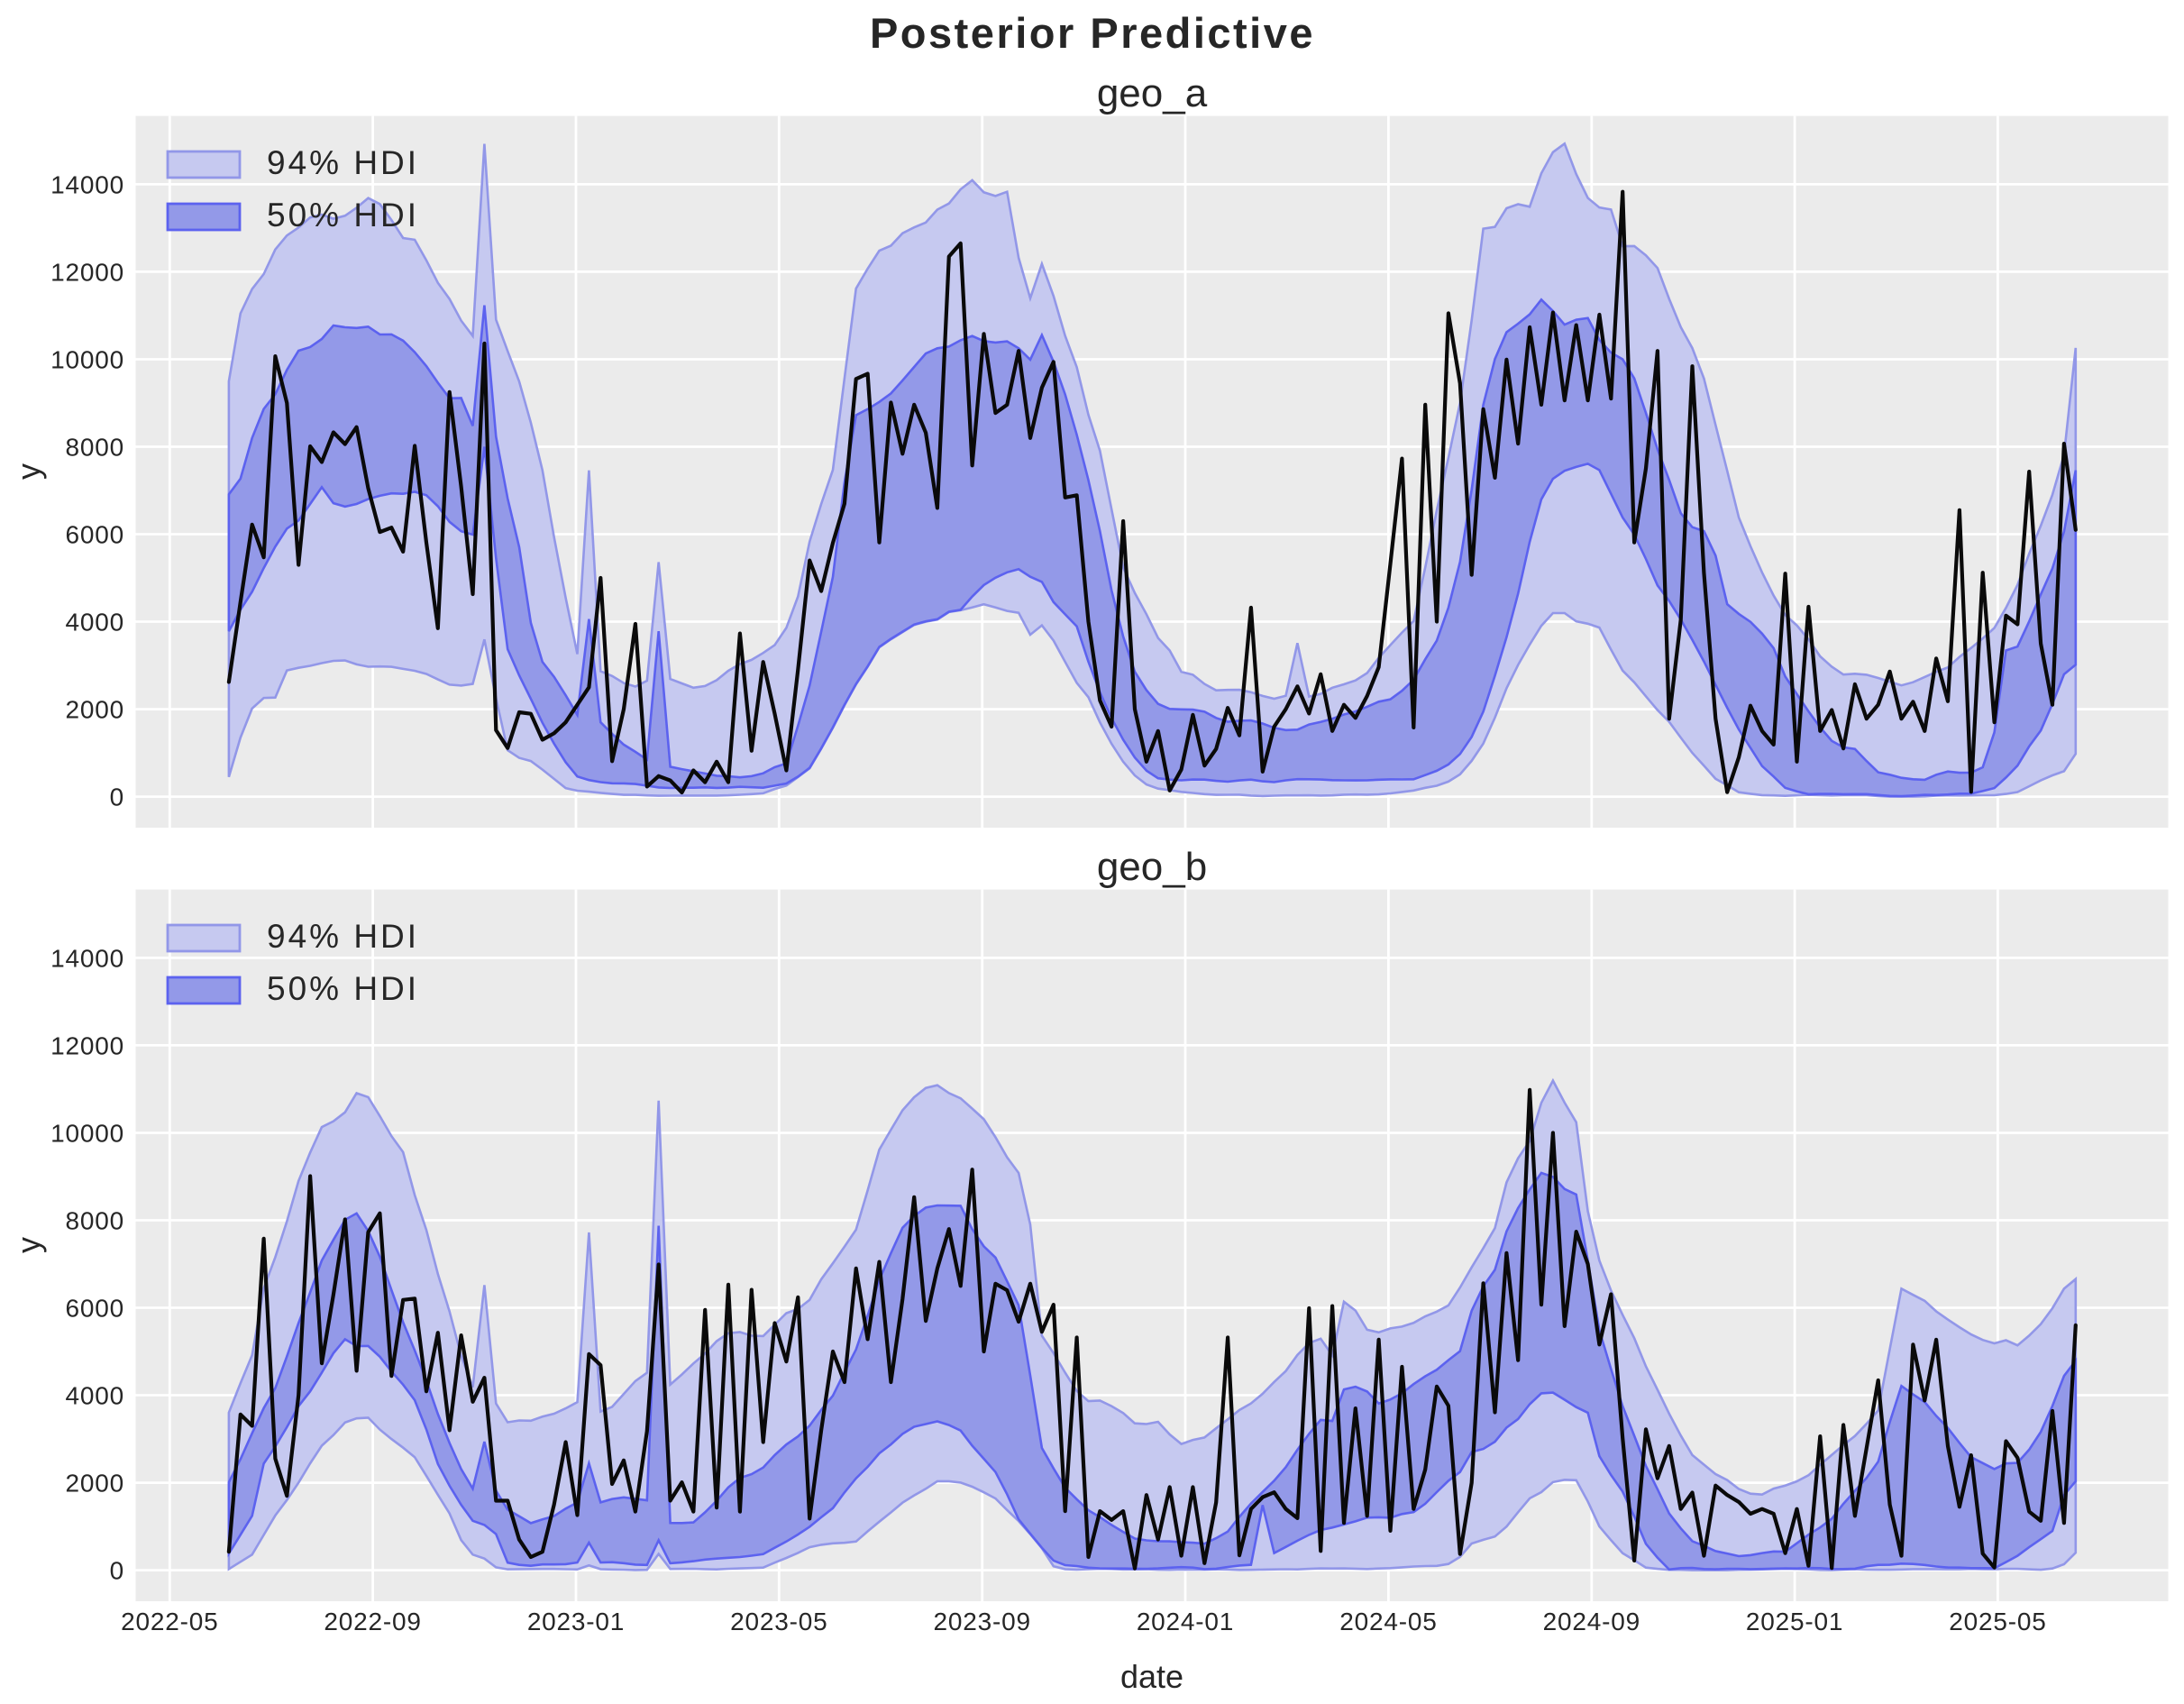 The height and width of the screenshot is (1704, 2184). What do you see at coordinates (169, 1621) in the screenshot?
I see `svg-text: 2022-05` at bounding box center [169, 1621].